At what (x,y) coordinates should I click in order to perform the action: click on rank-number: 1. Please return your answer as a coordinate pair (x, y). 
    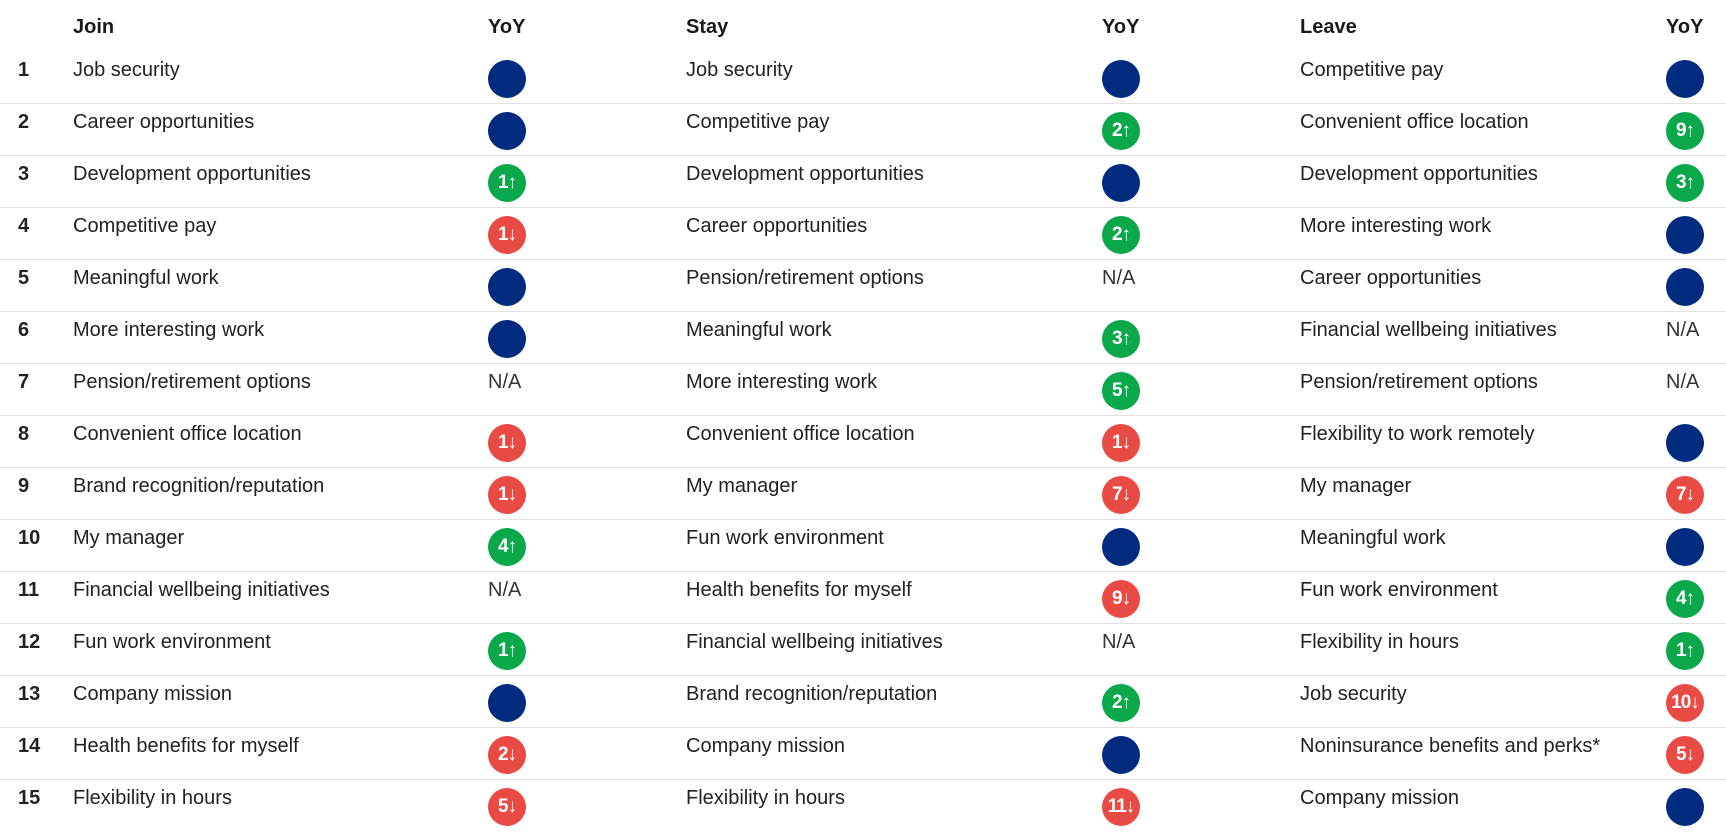
    Looking at the image, I should click on (24, 70).